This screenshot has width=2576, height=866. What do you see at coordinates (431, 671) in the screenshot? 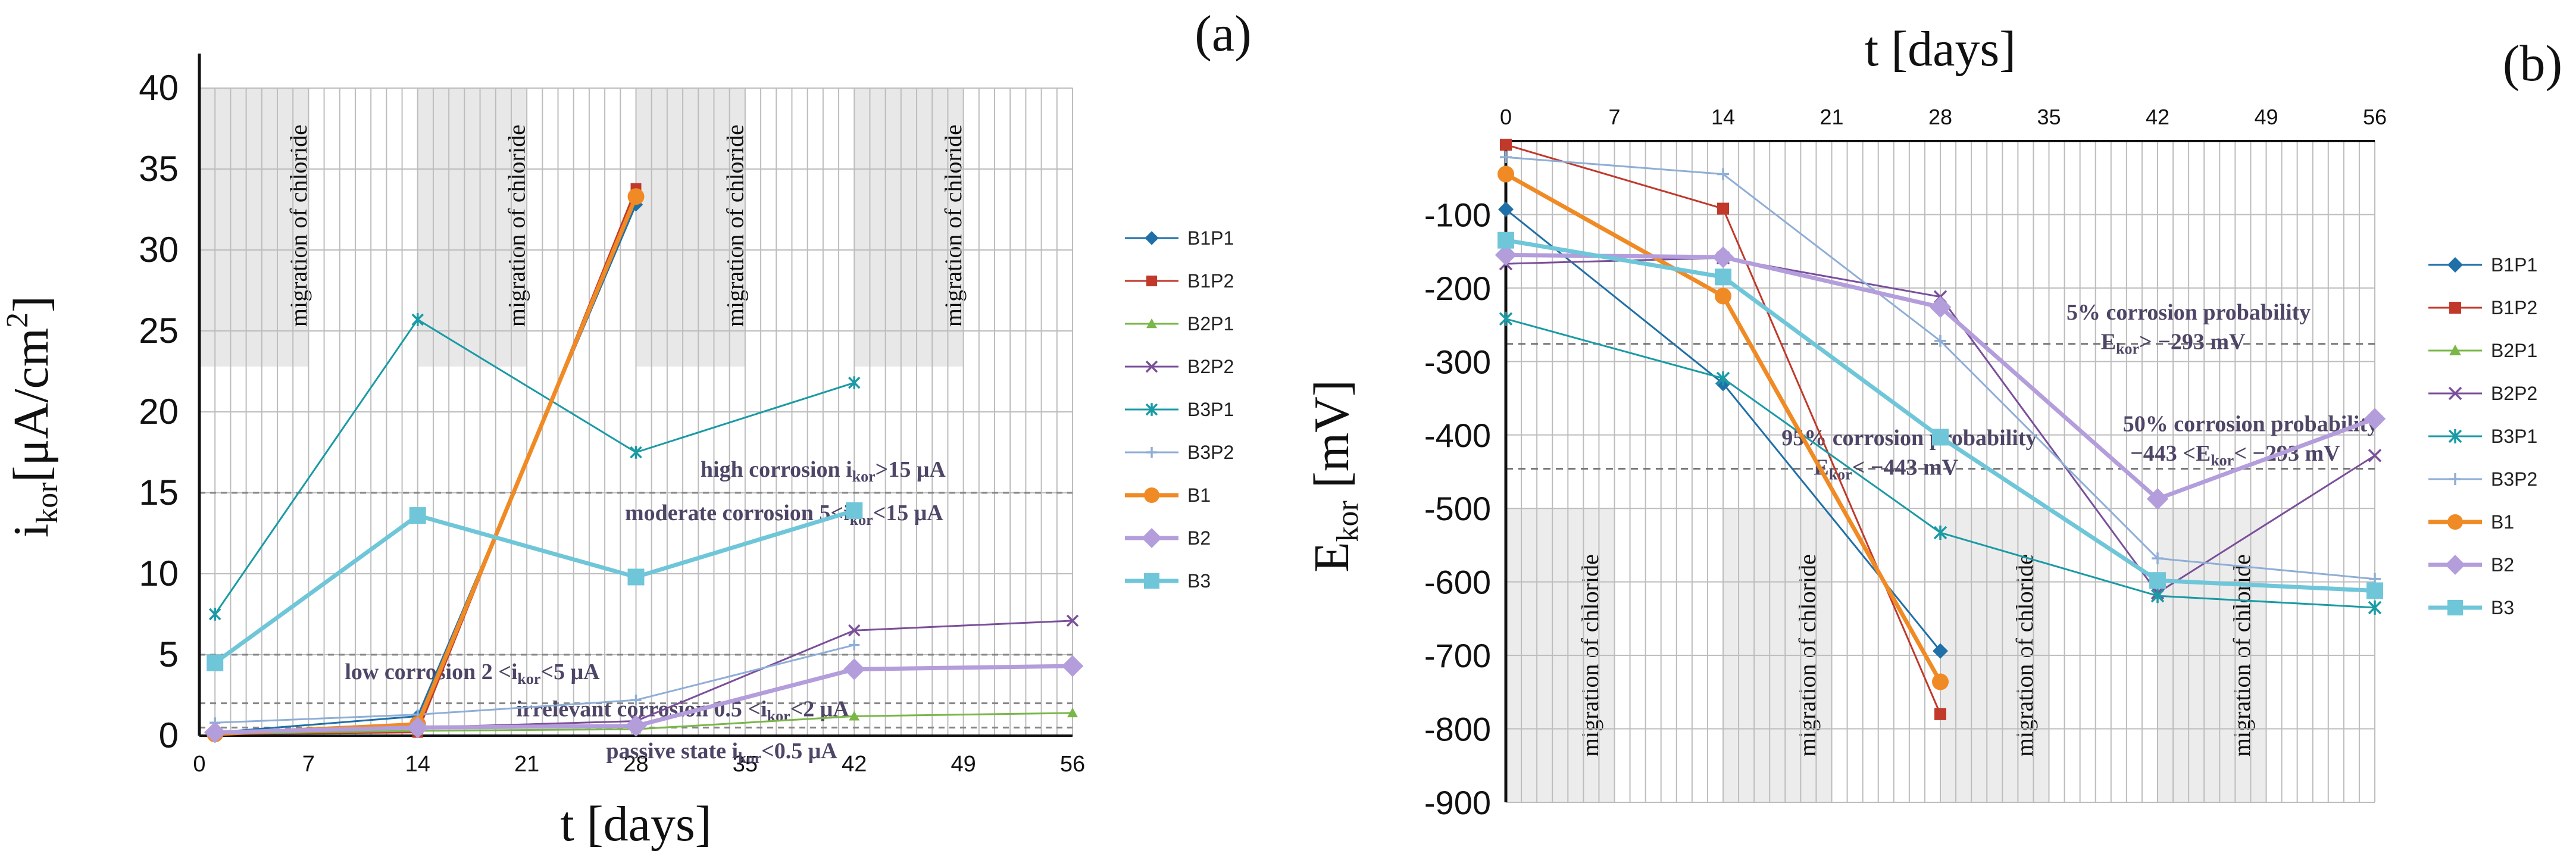
I see `corrosion-level-annotation-text: low corrosion 2 <i` at bounding box center [431, 671].